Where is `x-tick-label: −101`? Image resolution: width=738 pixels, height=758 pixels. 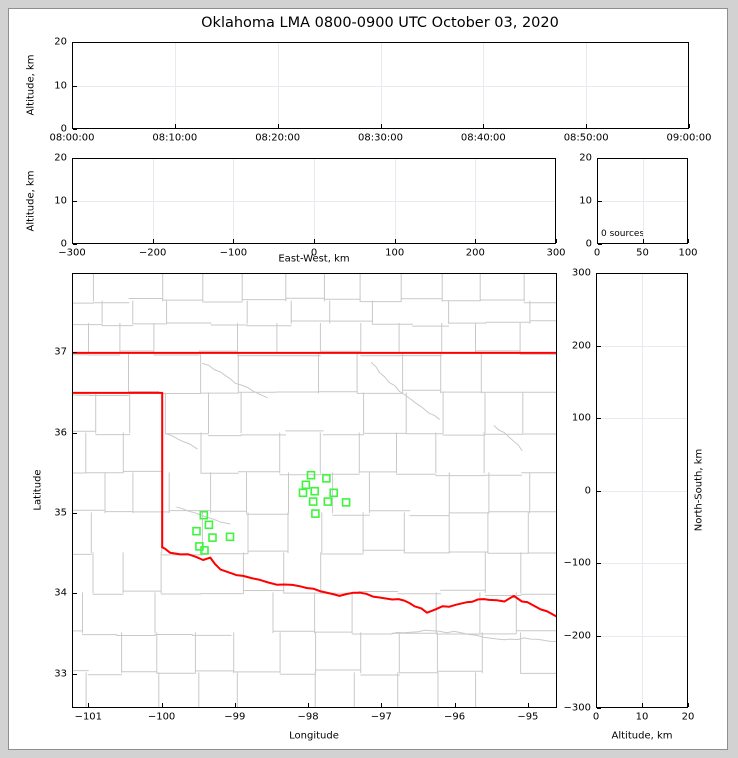 x-tick-label: −101 is located at coordinates (88, 717).